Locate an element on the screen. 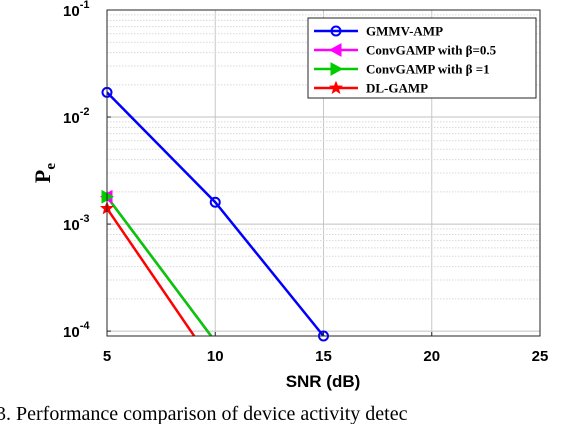 Image resolution: width=574 pixels, height=424 pixels. x-tick-labels: 5 10 15 20 25 is located at coordinates (326, 348).